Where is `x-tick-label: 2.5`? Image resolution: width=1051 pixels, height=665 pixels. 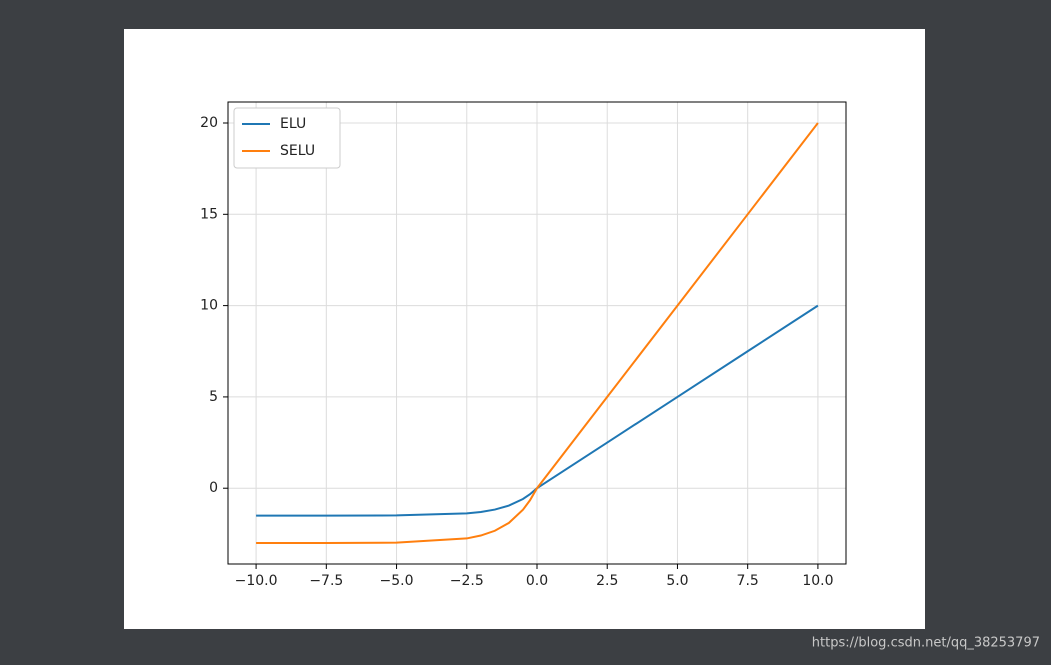 x-tick-label: 2.5 is located at coordinates (607, 581).